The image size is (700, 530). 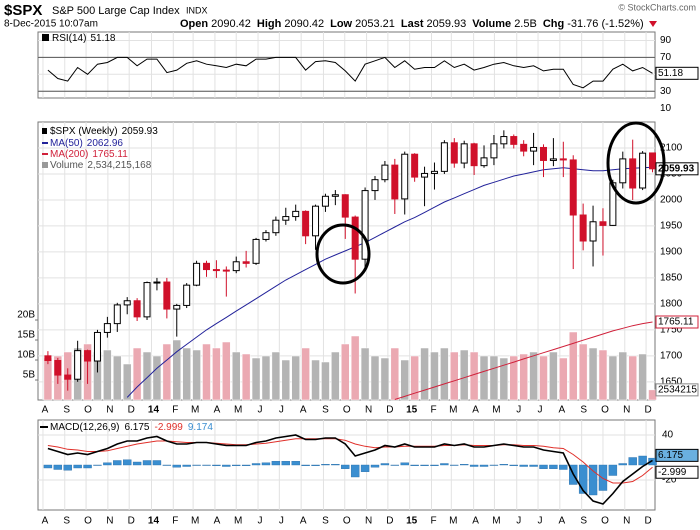 What do you see at coordinates (653, 24) in the screenshot?
I see `down-arrow` at bounding box center [653, 24].